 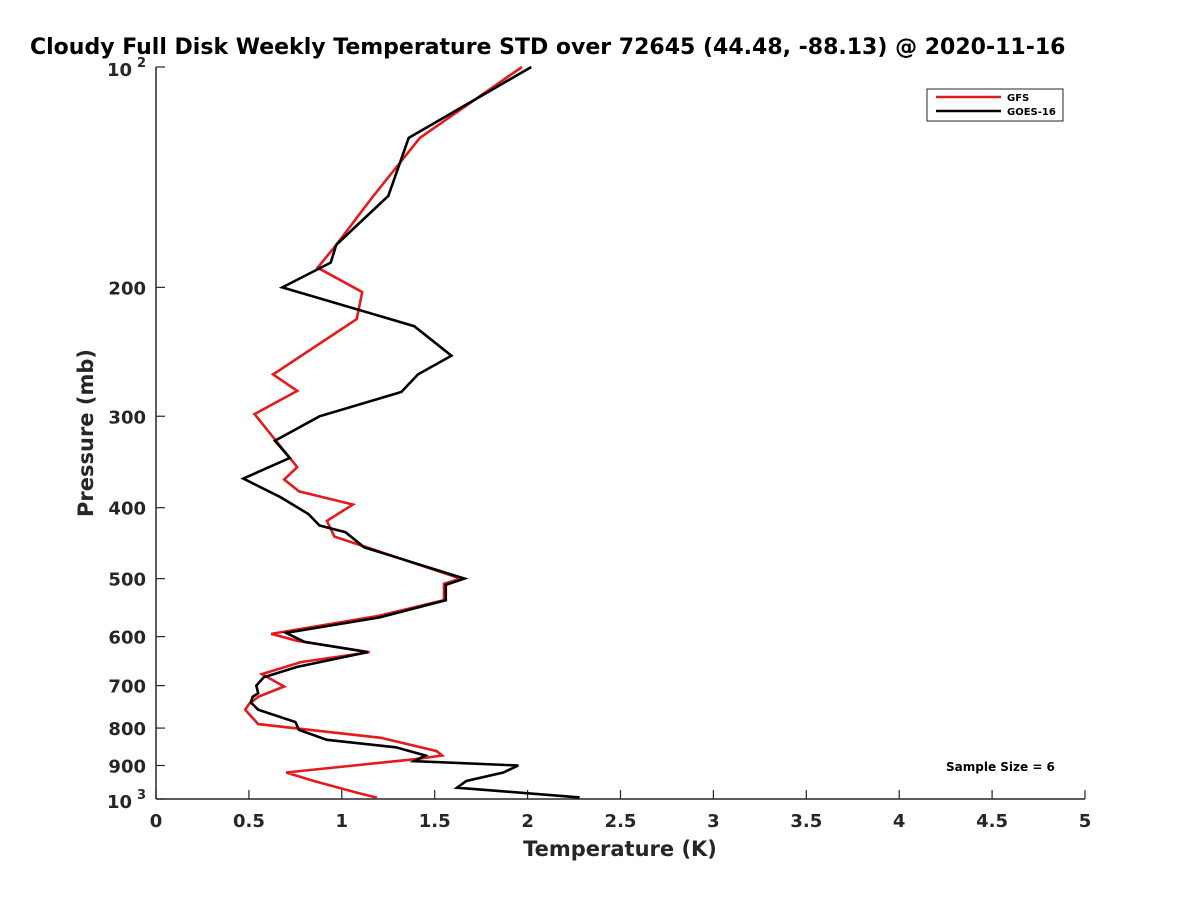 What do you see at coordinates (713, 821) in the screenshot?
I see `x-tick-label: 3` at bounding box center [713, 821].